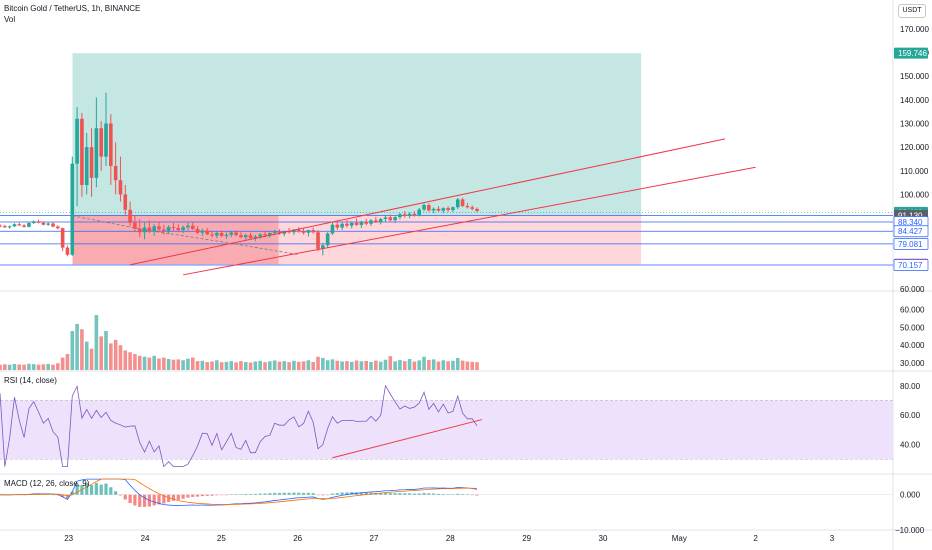 The width and height of the screenshot is (932, 550). What do you see at coordinates (910, 530) in the screenshot?
I see `macd-tick-label: −10.000` at bounding box center [910, 530].